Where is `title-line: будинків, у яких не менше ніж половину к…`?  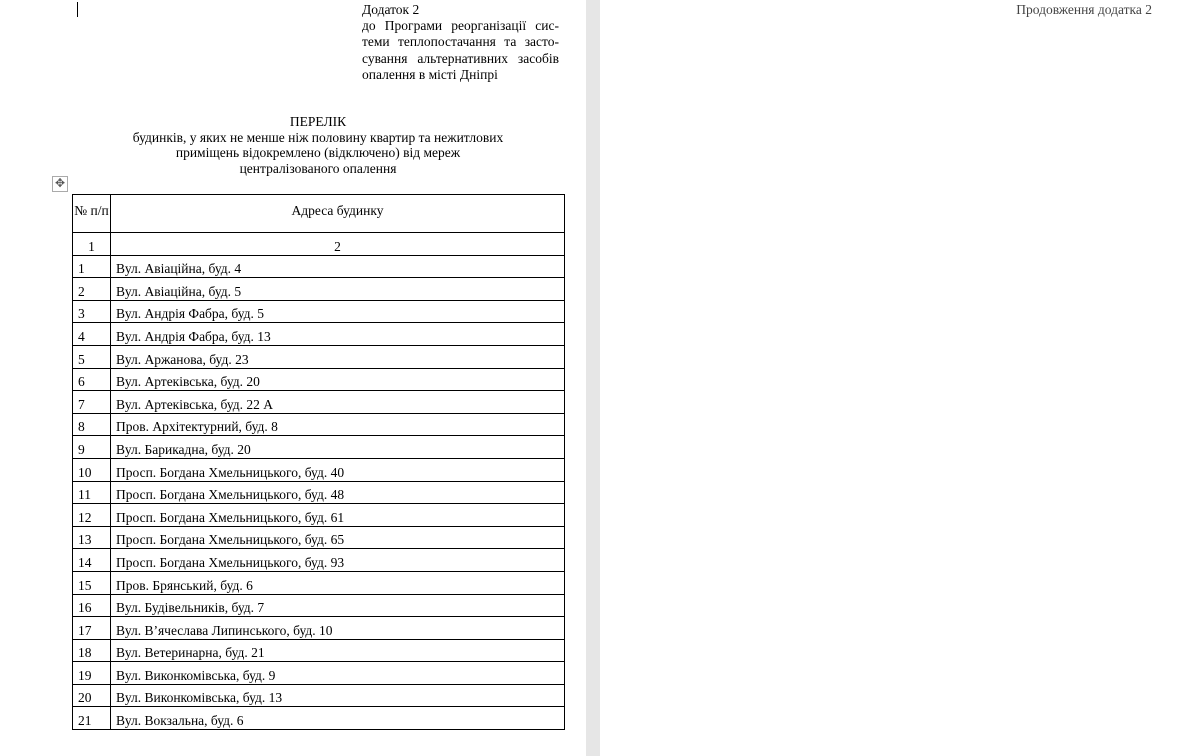 title-line: будинків, у яких не менше ніж половину к… is located at coordinates (318, 137).